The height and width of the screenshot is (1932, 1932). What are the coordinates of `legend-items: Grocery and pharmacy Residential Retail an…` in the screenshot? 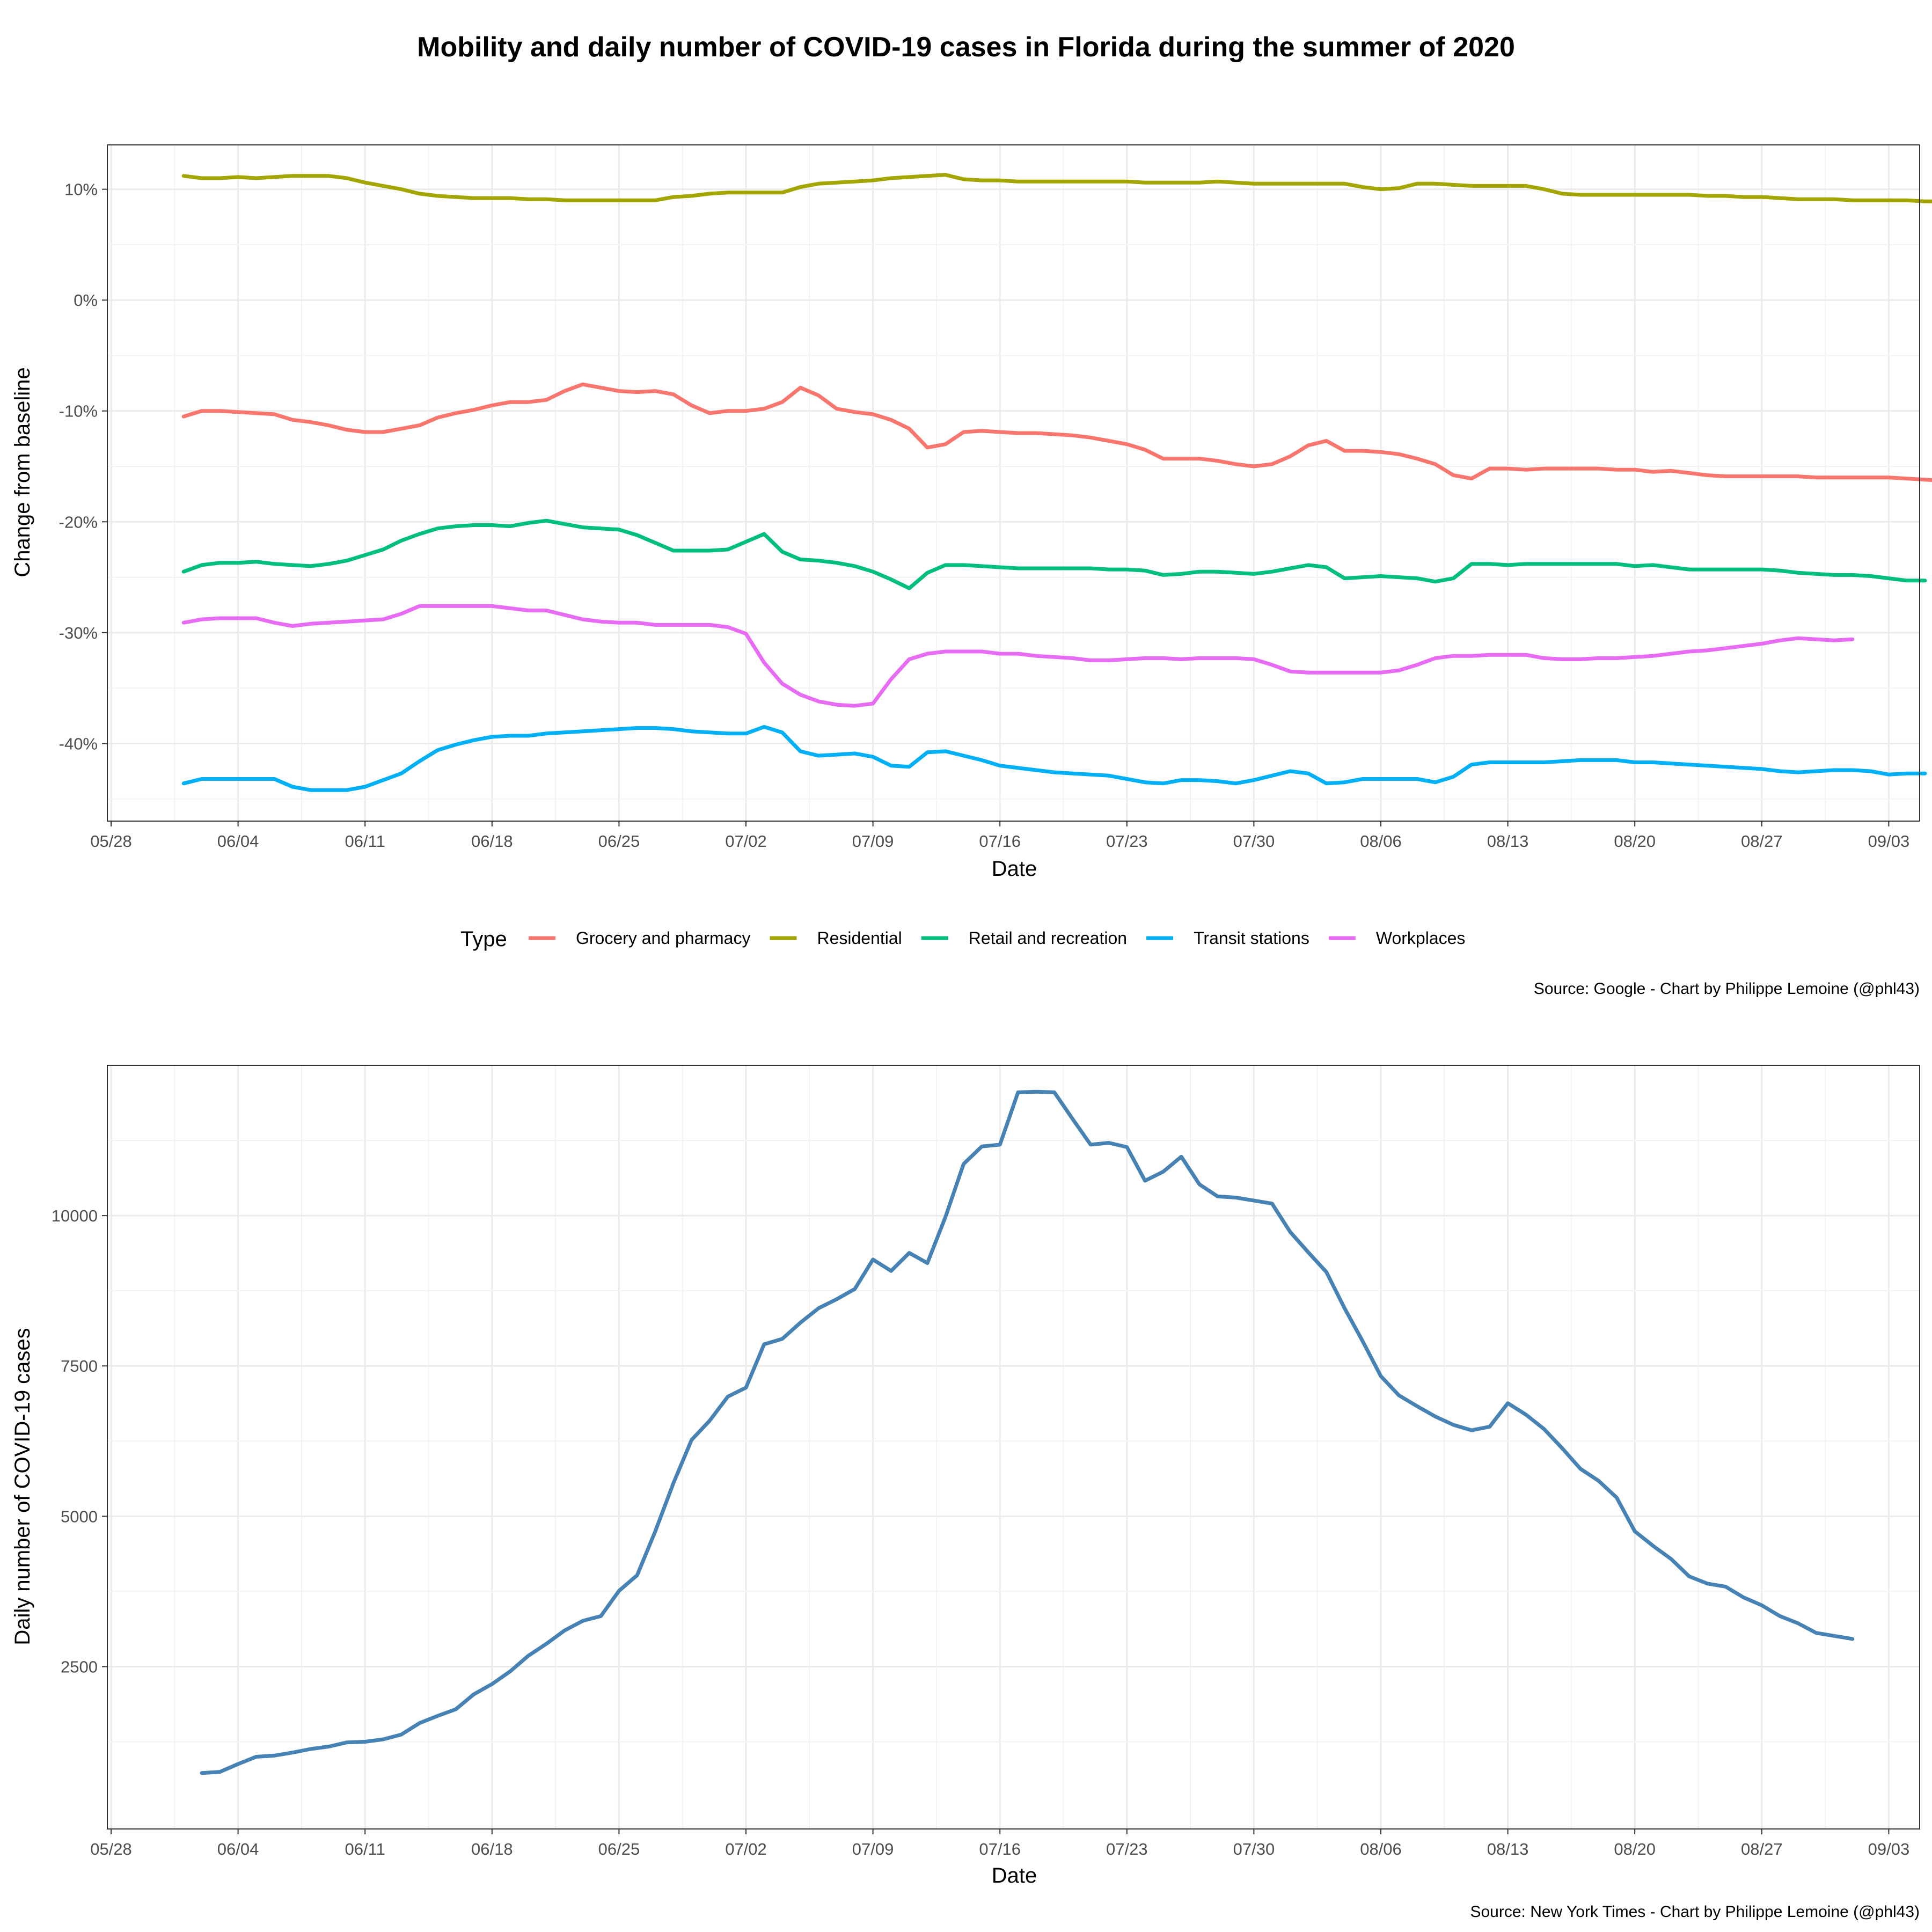 It's located at (997, 938).